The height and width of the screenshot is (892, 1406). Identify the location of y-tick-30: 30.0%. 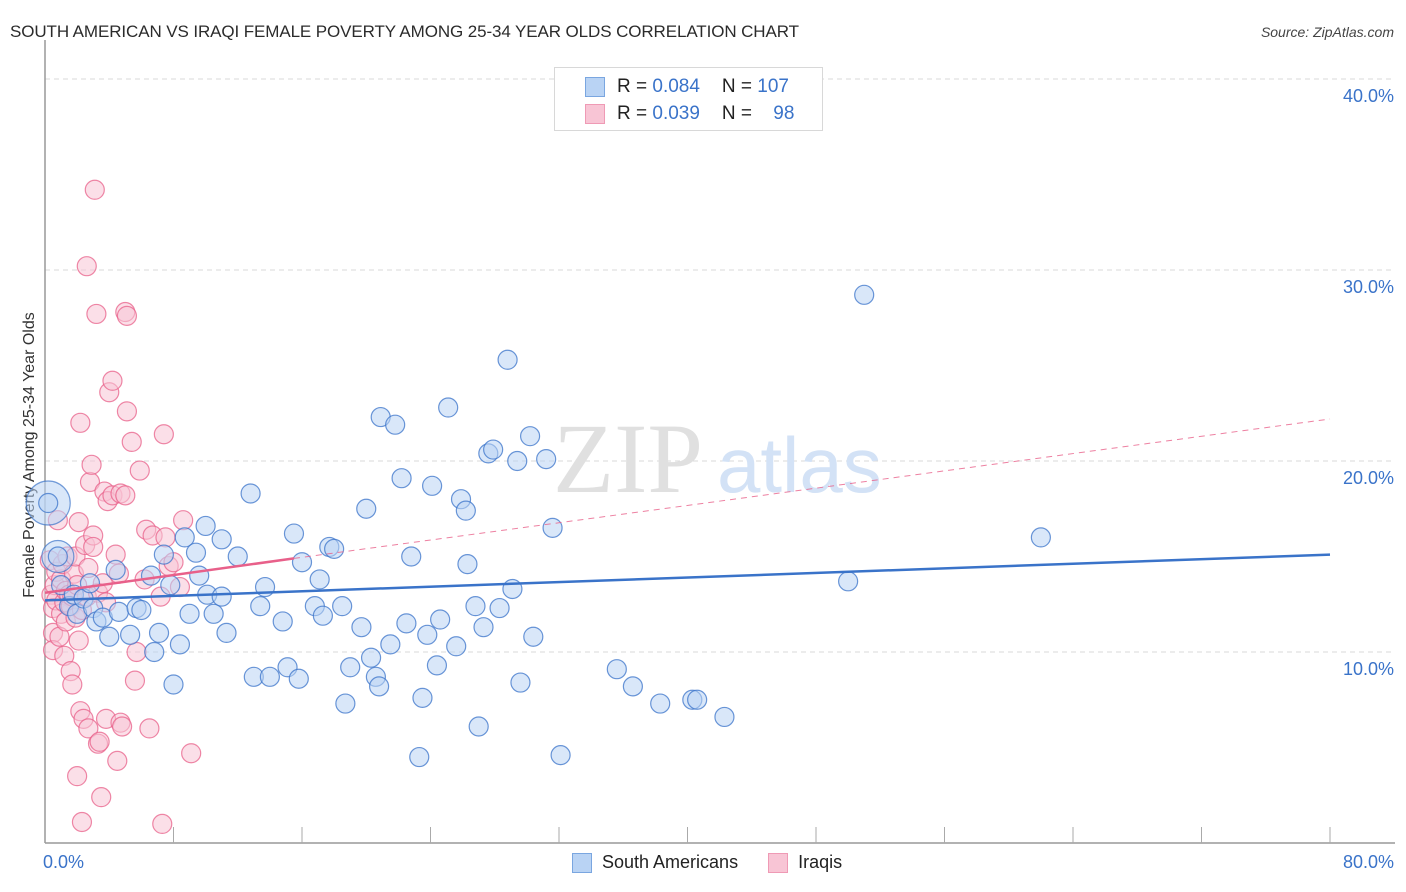
(1368, 287).